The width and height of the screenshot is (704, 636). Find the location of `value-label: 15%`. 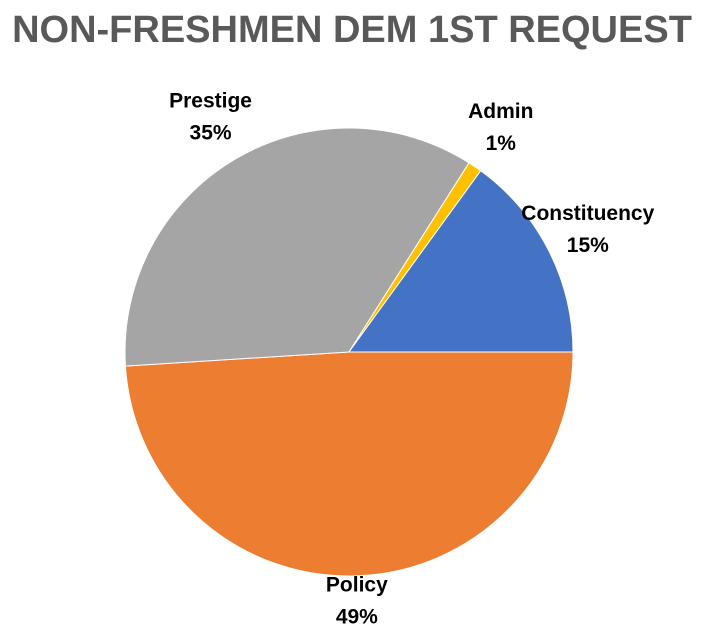

value-label: 15% is located at coordinates (588, 245).